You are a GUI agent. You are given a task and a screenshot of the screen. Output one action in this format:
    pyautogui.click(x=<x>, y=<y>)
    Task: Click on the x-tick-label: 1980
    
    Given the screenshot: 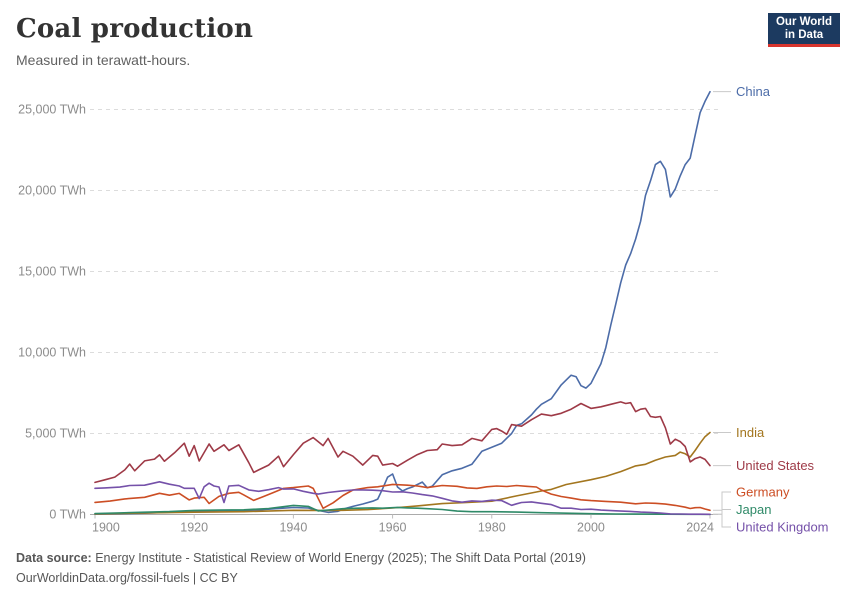 What is the action you would take?
    pyautogui.click(x=492, y=528)
    